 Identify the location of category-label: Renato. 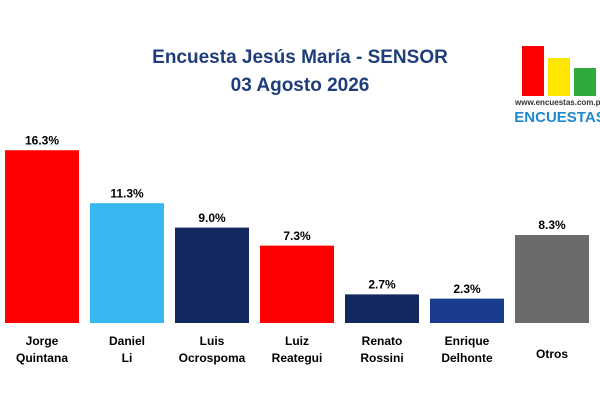
(382, 341).